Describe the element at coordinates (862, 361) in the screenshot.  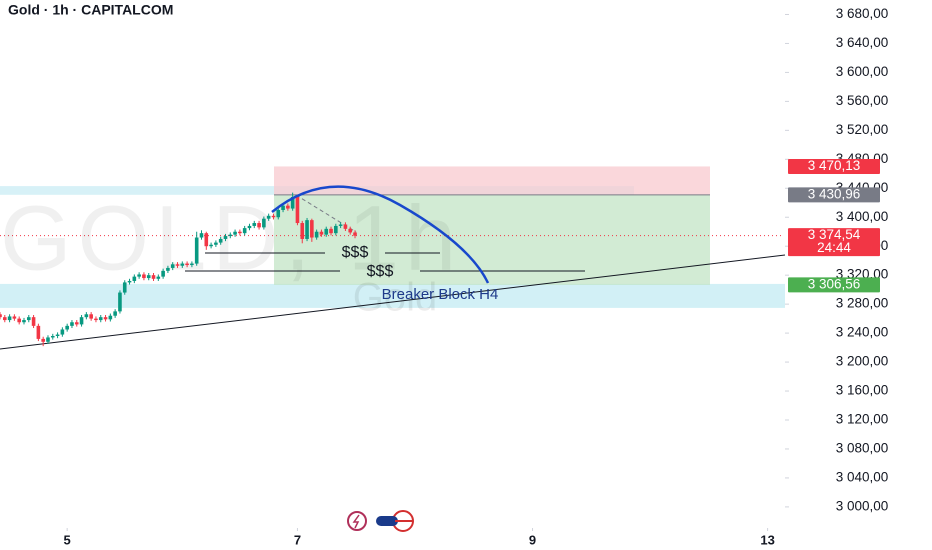
I see `y-tick-label: 3 200,00` at that location.